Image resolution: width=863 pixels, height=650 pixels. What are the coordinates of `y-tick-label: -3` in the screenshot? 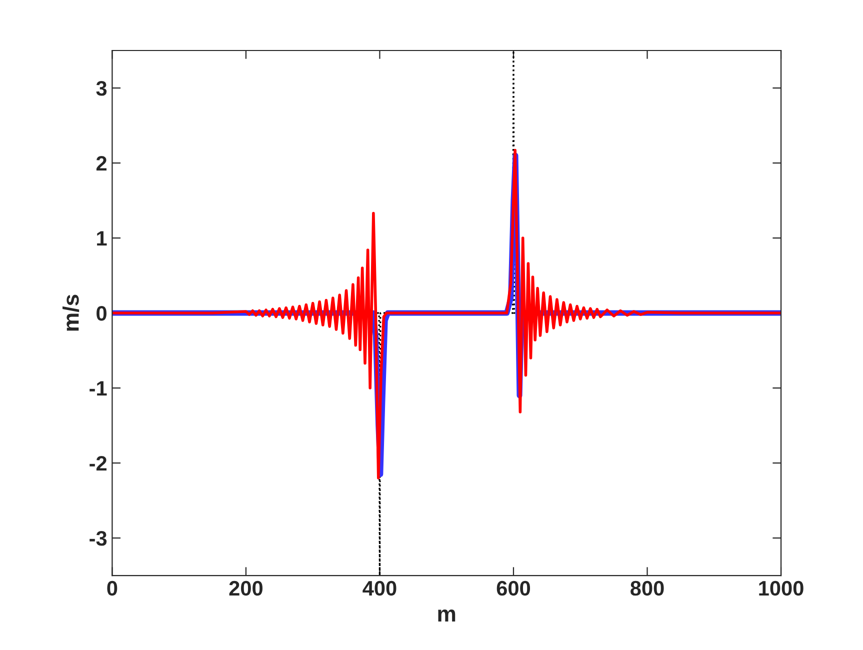 It's located at (98, 538).